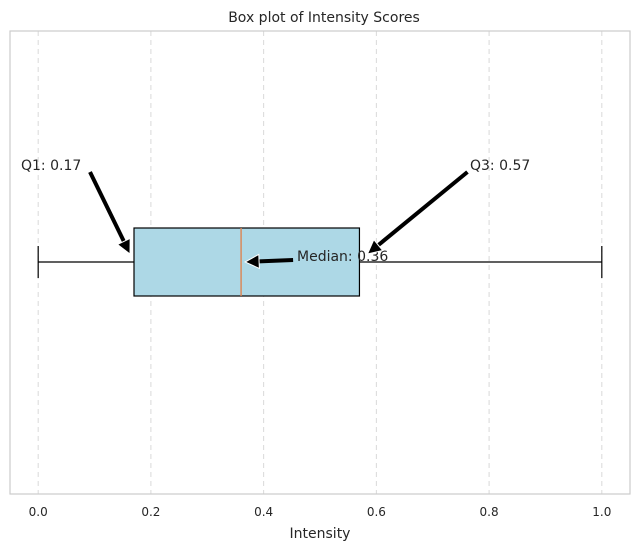 This screenshot has width=640, height=550. Describe the element at coordinates (500, 166) in the screenshot. I see `annotation-label-q3: Q3: 0.57` at that location.